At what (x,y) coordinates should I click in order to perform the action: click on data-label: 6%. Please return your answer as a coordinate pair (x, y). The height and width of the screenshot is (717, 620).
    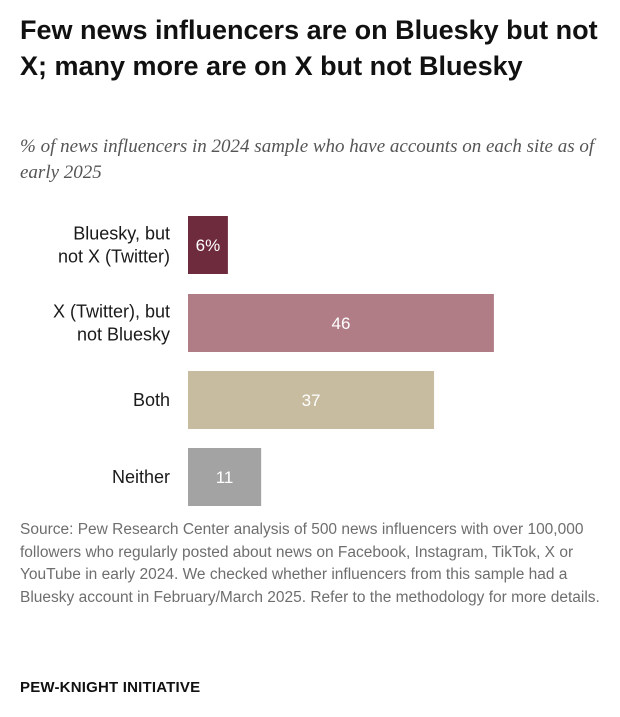
    Looking at the image, I should click on (208, 245).